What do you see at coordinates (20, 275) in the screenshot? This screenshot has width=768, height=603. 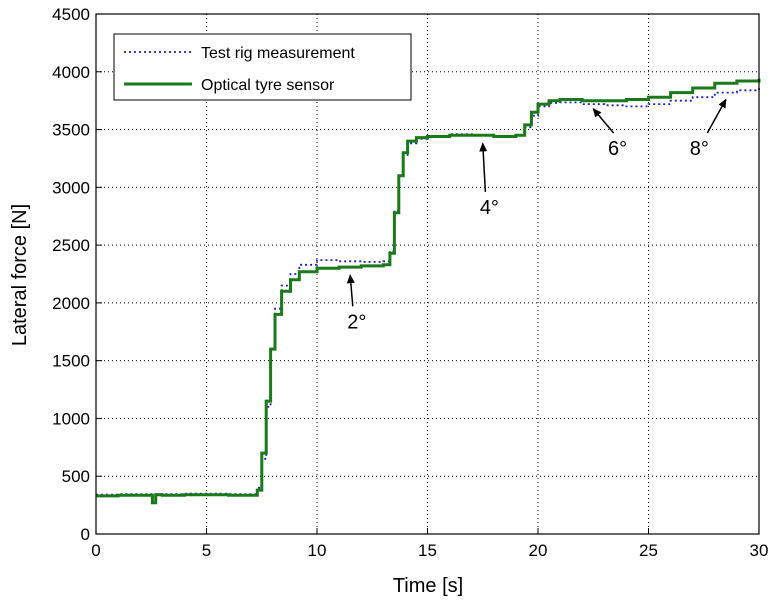 I see `y-axis-label: Lateral force [N]` at bounding box center [20, 275].